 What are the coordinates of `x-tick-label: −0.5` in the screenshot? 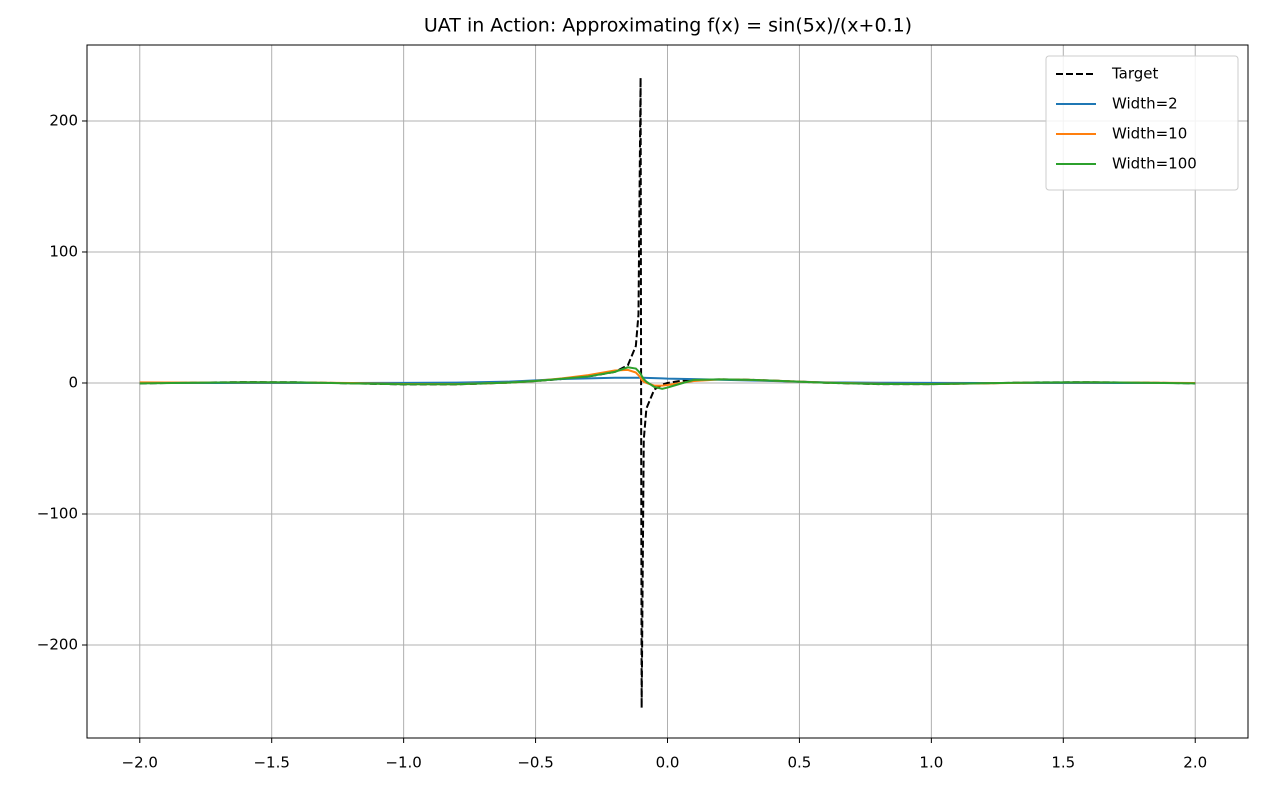 It's located at (535, 763).